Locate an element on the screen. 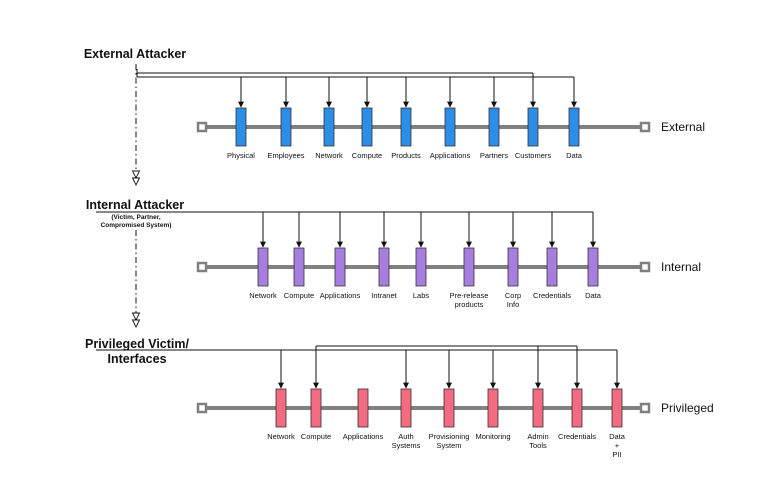 This screenshot has width=777, height=486. asset-internal-6: Corp Info is located at coordinates (513, 260).